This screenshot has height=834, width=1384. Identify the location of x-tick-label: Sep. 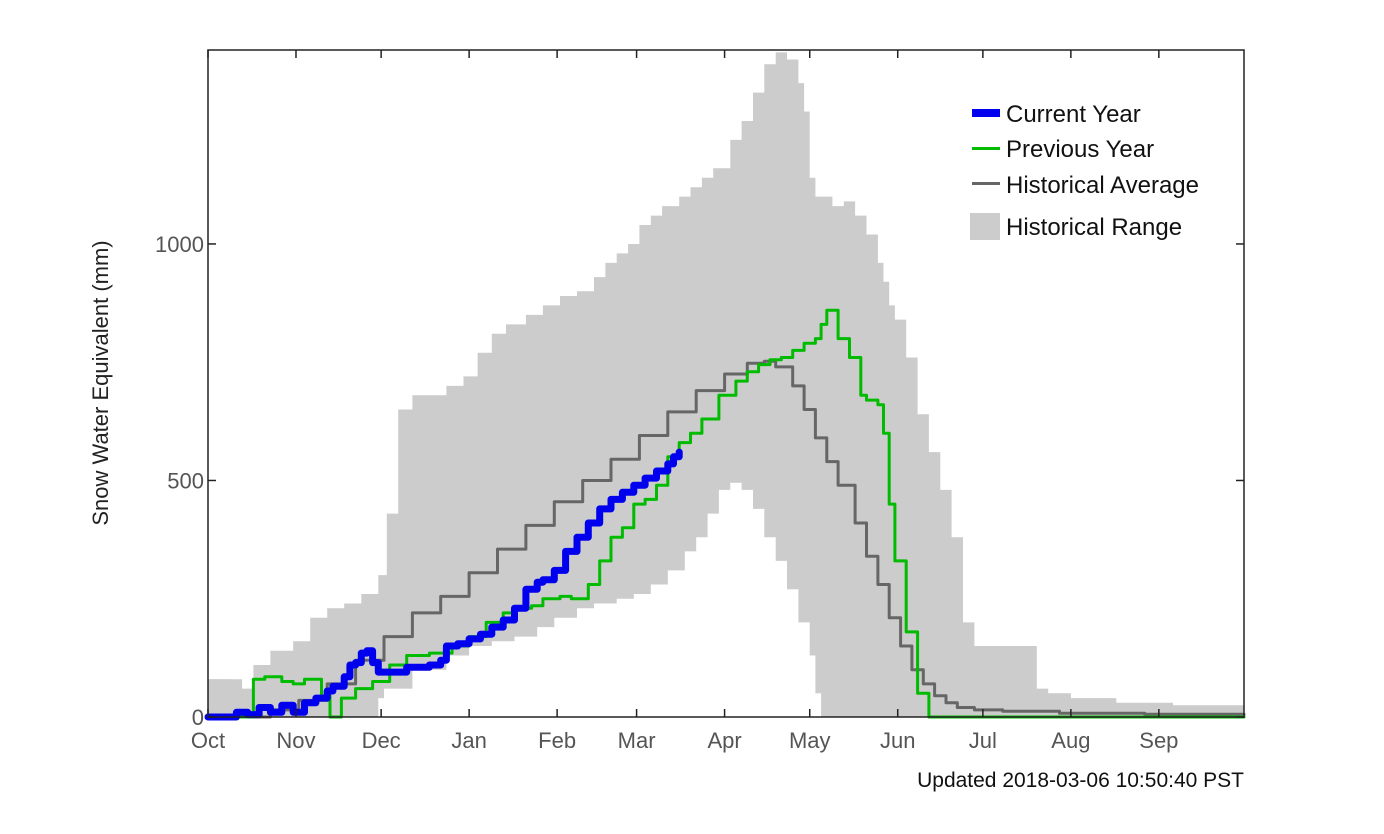
(1158, 740).